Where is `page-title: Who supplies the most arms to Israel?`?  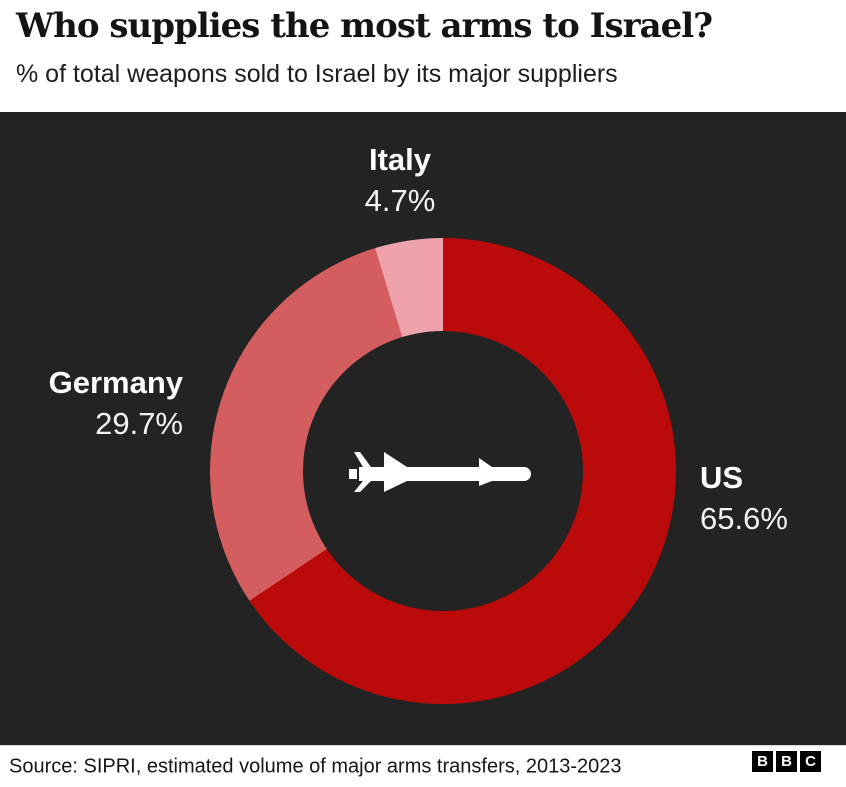 page-title: Who supplies the most arms to Israel? is located at coordinates (364, 26).